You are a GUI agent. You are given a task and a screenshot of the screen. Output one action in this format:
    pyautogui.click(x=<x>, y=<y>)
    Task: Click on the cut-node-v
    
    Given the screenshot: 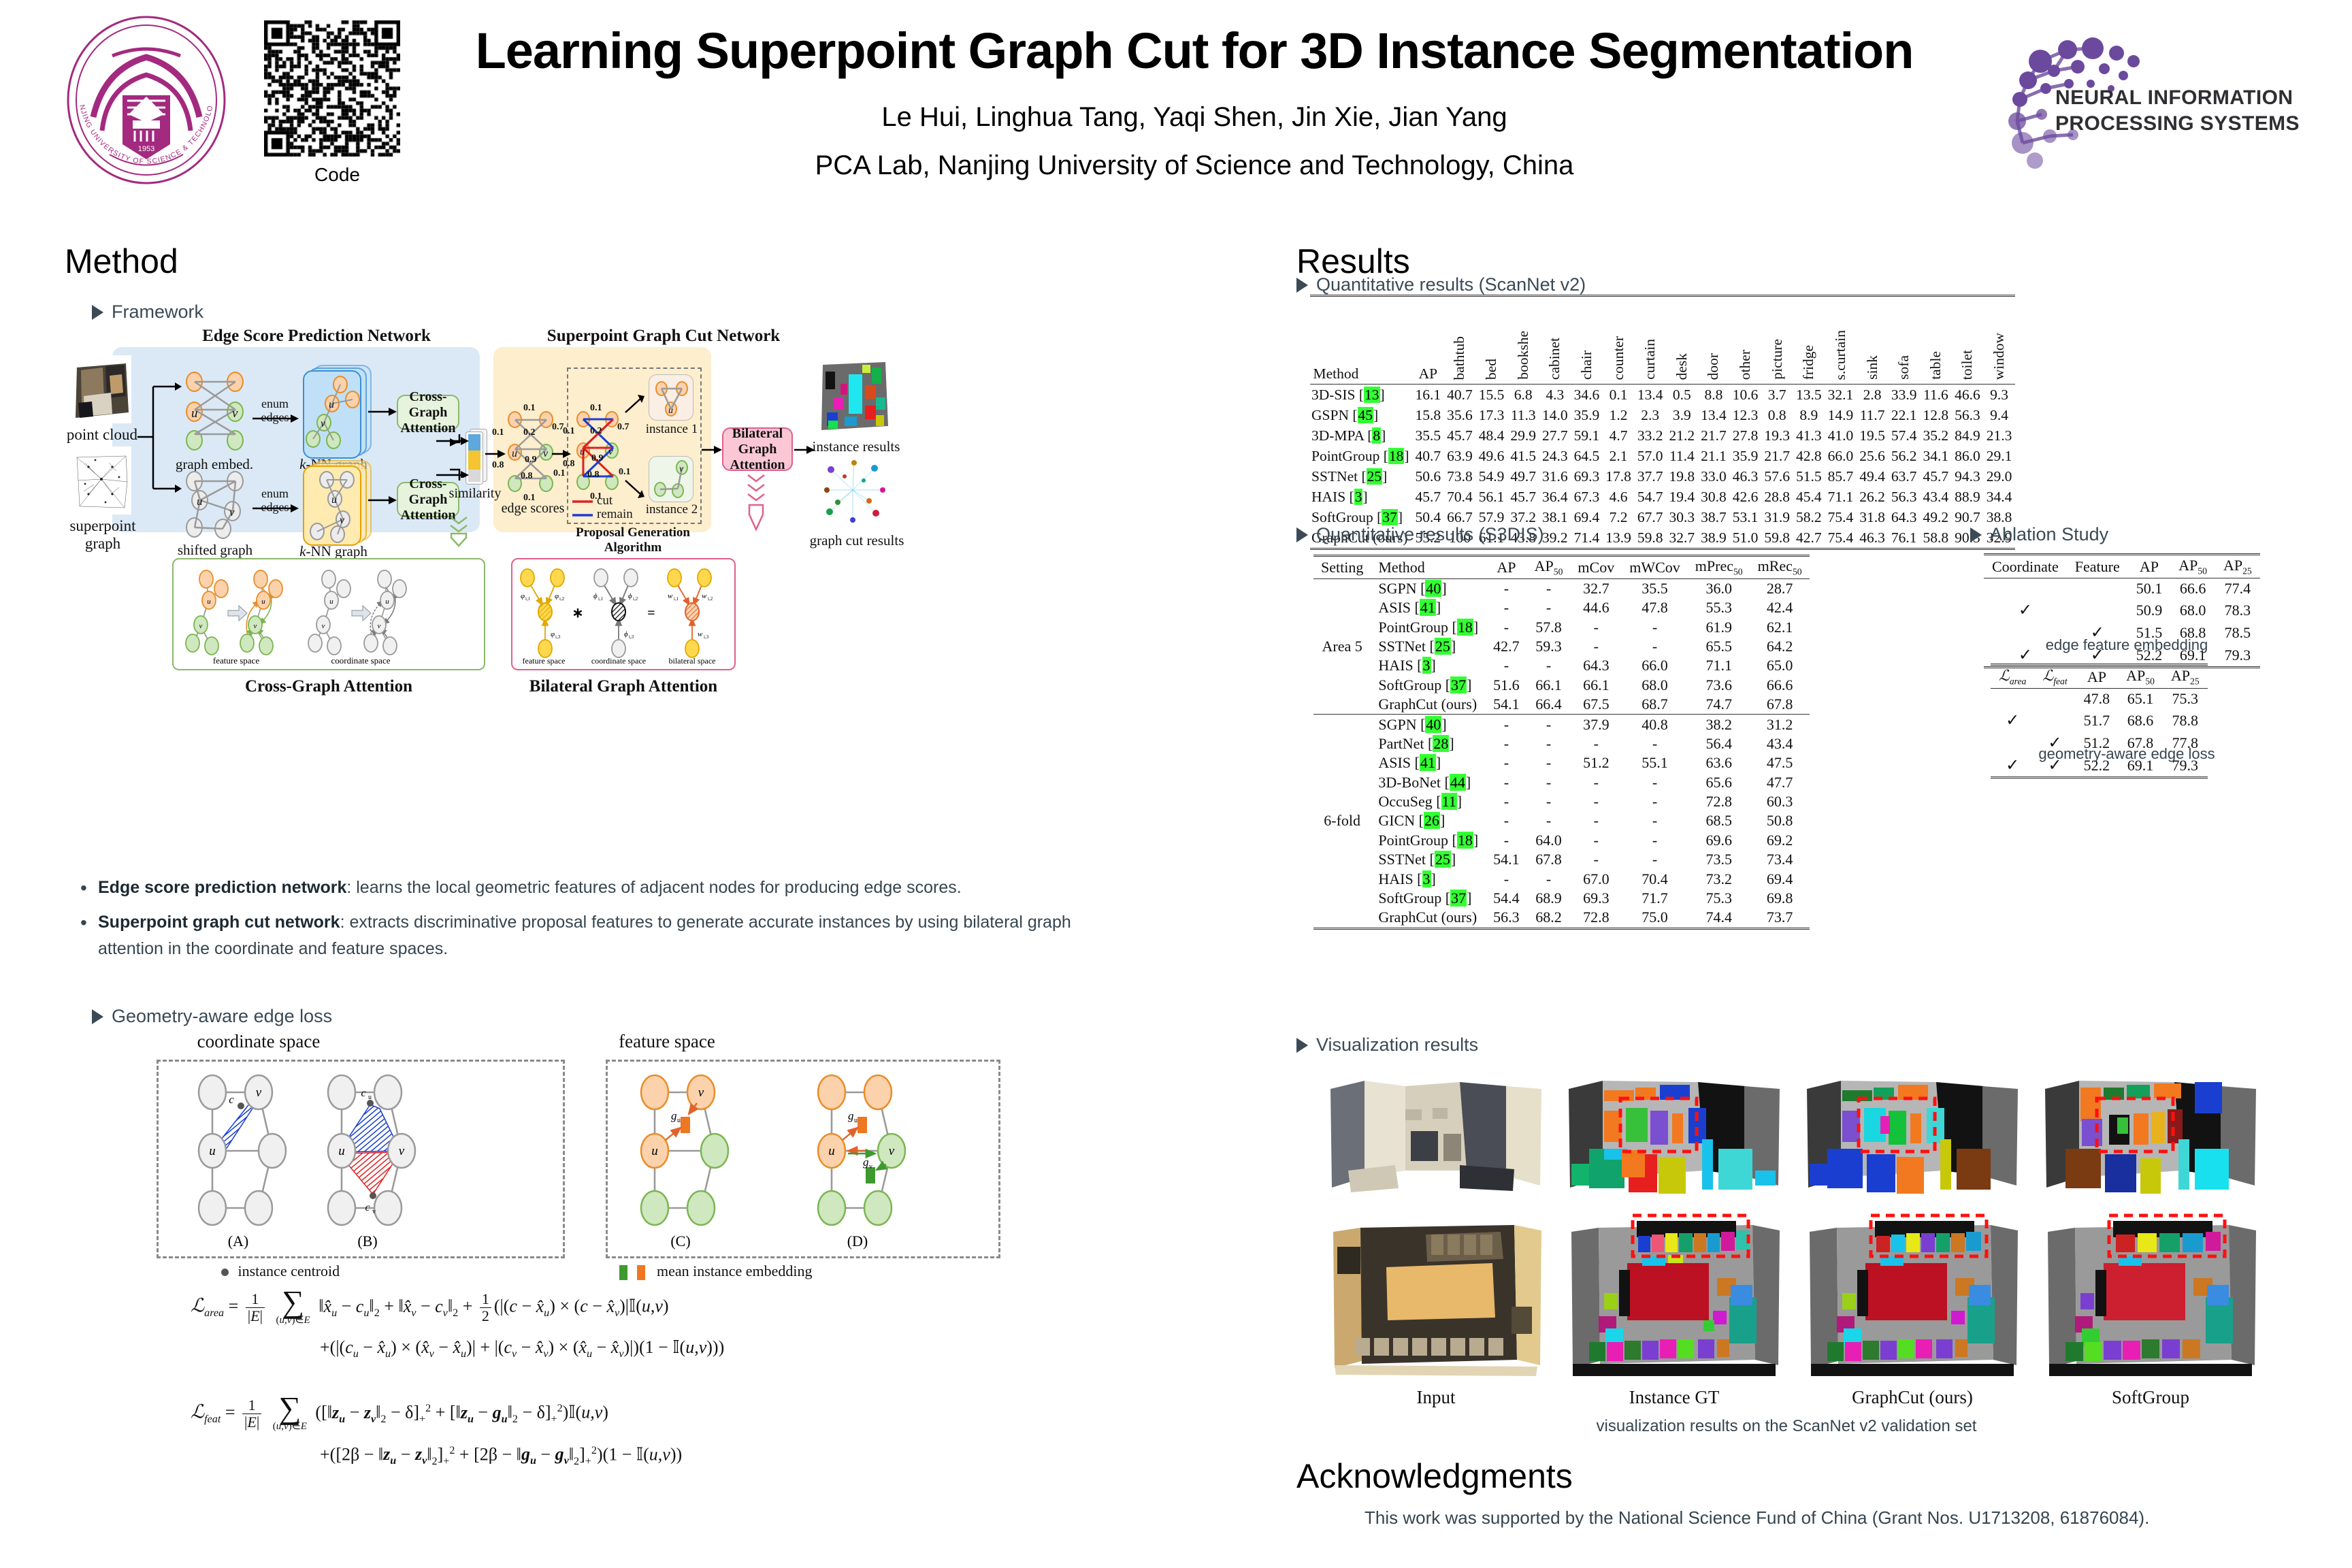 What is the action you would take?
    pyautogui.click(x=612, y=450)
    